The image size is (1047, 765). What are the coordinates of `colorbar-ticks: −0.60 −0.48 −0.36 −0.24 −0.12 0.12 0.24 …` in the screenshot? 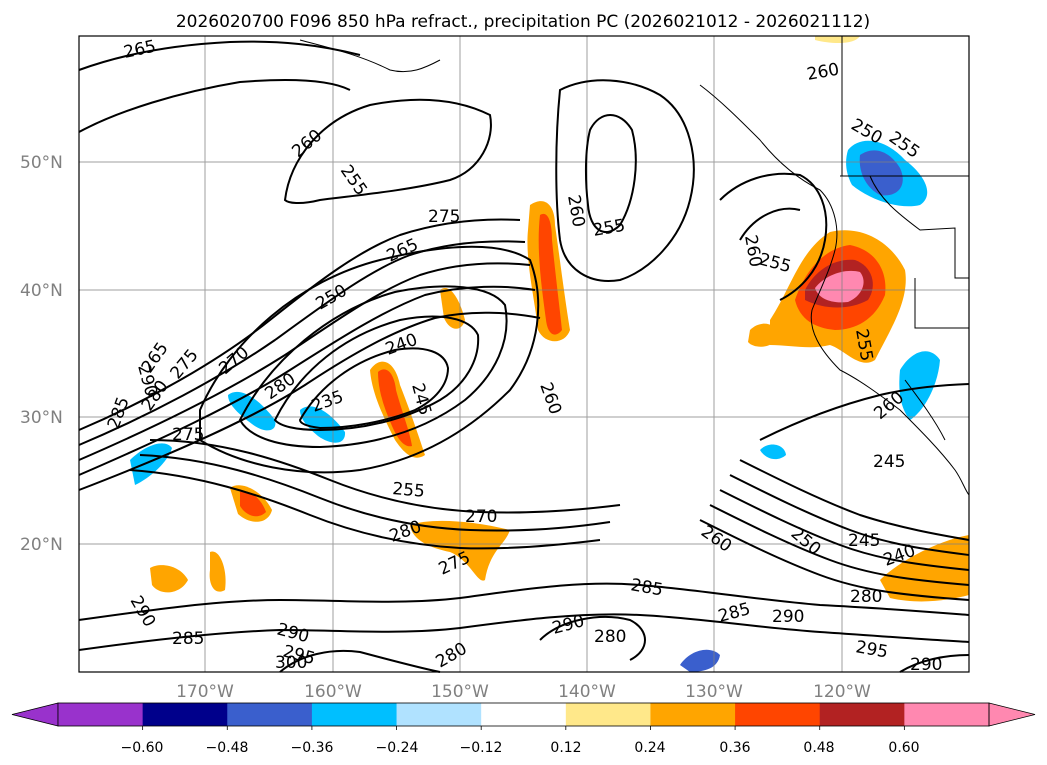 It's located at (520, 748).